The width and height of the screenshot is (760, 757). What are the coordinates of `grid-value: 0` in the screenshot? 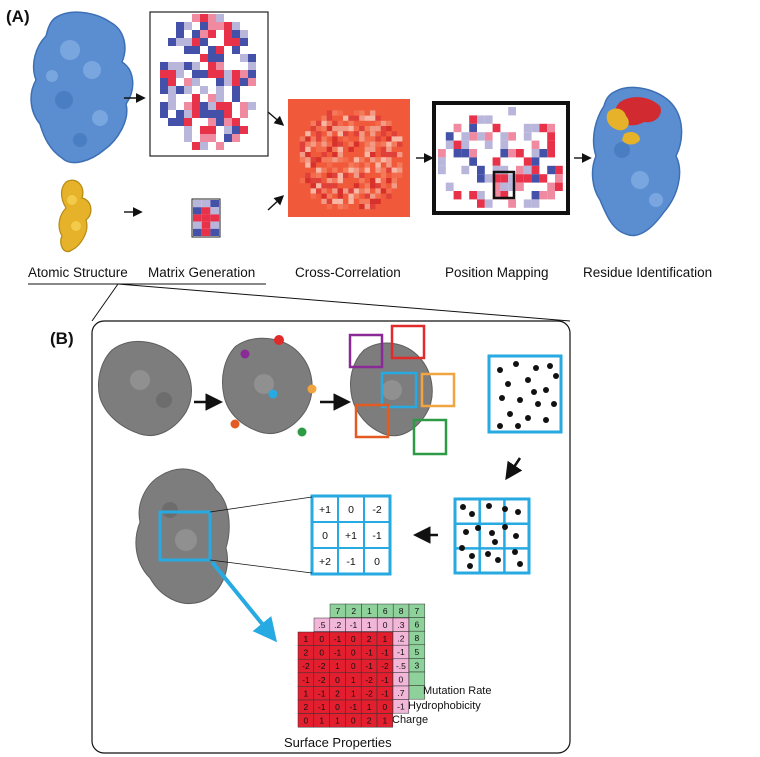 It's located at (325, 536).